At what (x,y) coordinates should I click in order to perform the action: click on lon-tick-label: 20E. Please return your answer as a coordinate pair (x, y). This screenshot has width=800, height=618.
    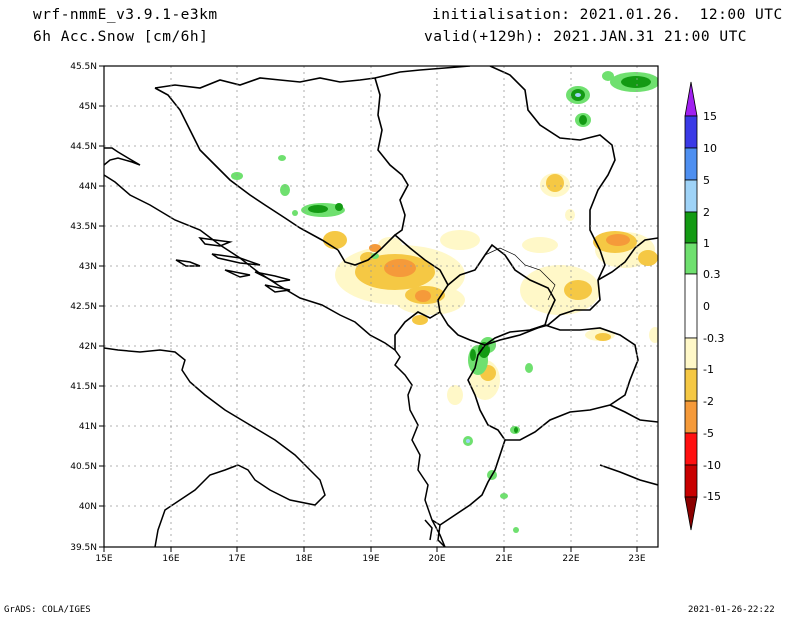
    Looking at the image, I should click on (436, 559).